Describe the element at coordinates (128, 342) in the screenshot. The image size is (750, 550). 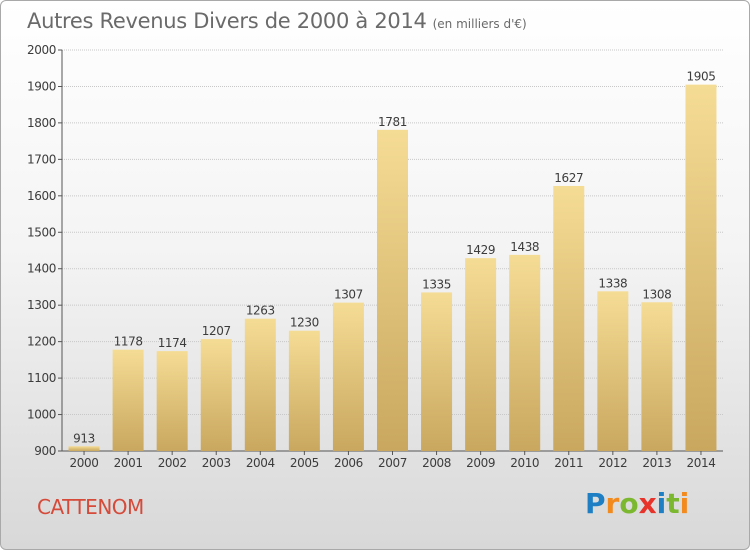
I see `data-label-2001: 1178` at that location.